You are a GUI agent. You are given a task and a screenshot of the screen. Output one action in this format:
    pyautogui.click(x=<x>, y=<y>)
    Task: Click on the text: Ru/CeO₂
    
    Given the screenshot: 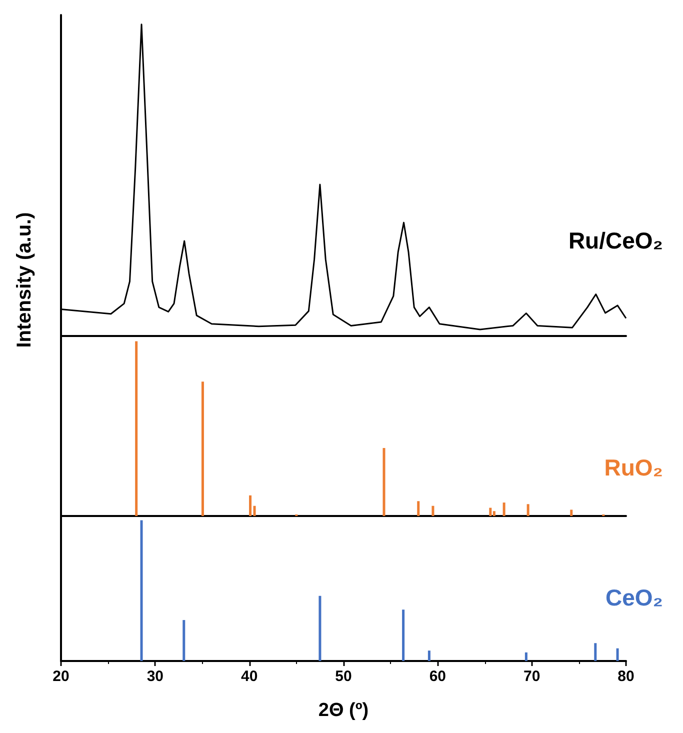 What is the action you would take?
    pyautogui.click(x=615, y=241)
    